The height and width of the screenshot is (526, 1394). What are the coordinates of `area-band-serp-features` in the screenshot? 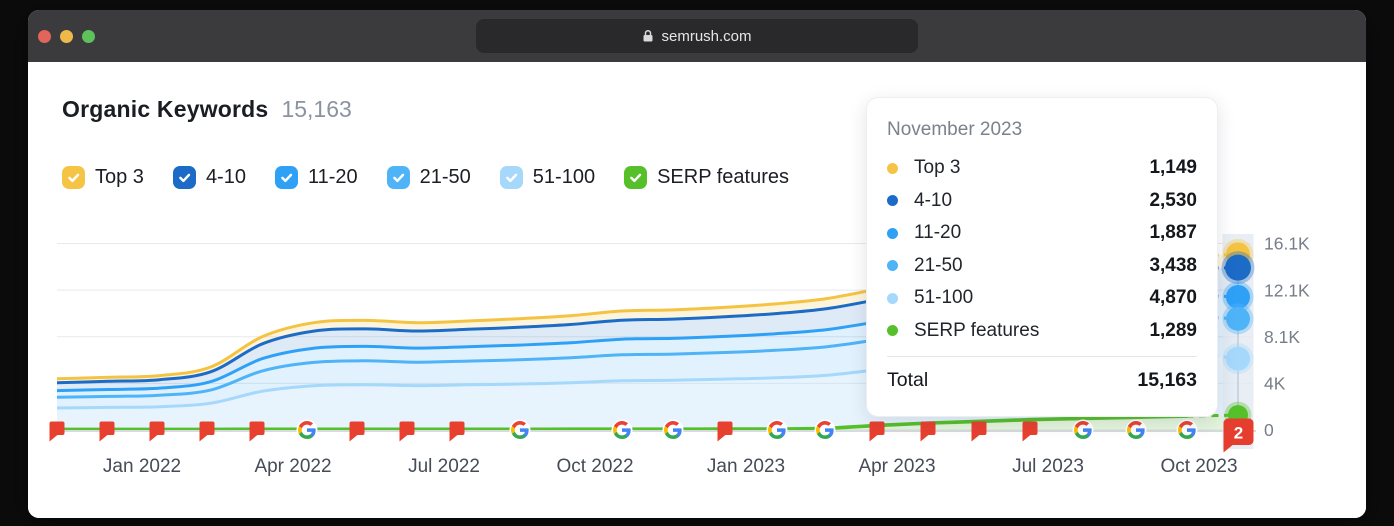 It's located at (647, 422).